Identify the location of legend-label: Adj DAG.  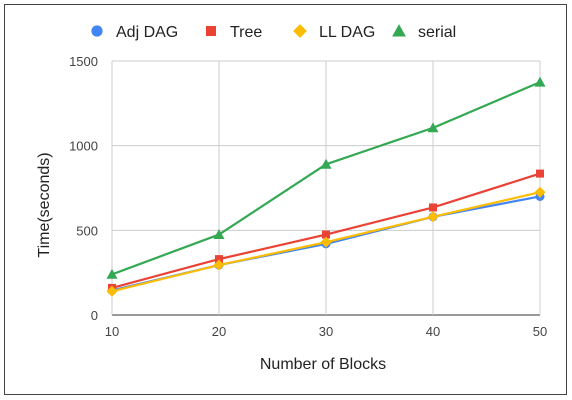
(147, 32).